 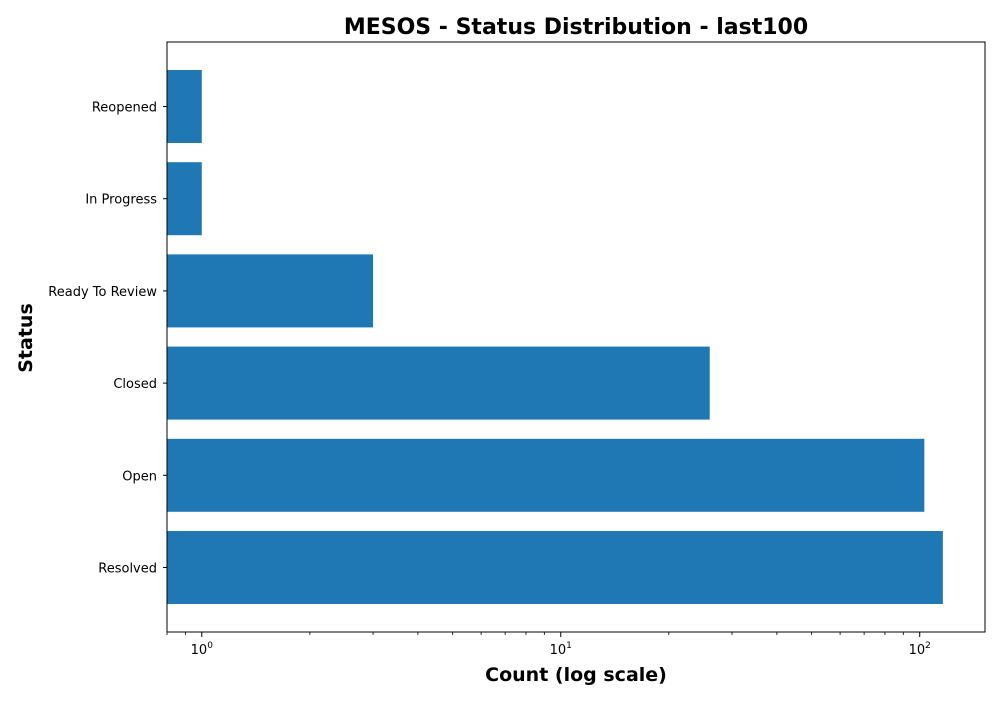 What do you see at coordinates (561, 649) in the screenshot?
I see `x-tick-label: 10¹` at bounding box center [561, 649].